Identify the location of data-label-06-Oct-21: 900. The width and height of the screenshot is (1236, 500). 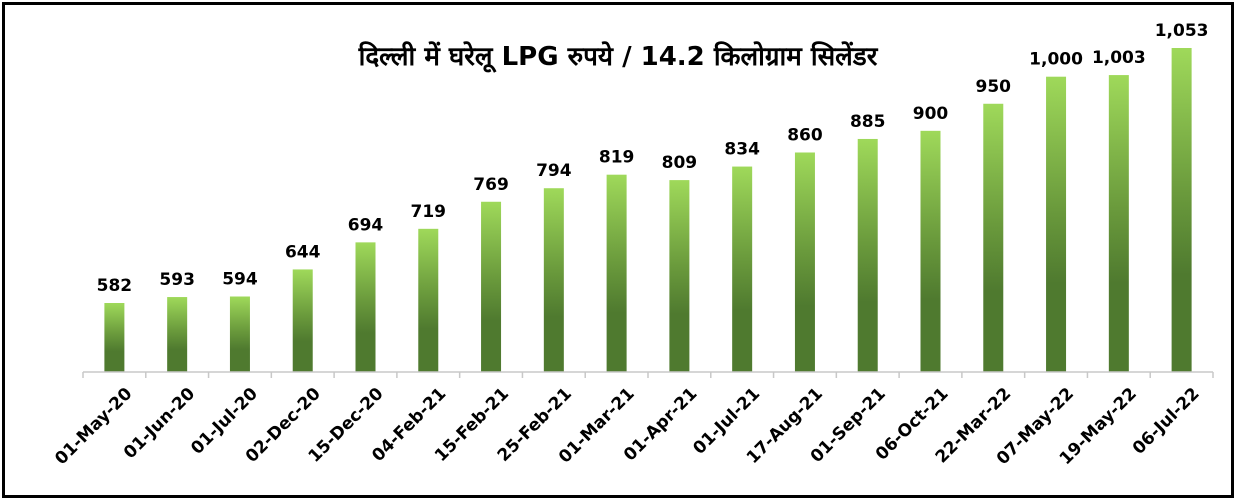
(931, 114).